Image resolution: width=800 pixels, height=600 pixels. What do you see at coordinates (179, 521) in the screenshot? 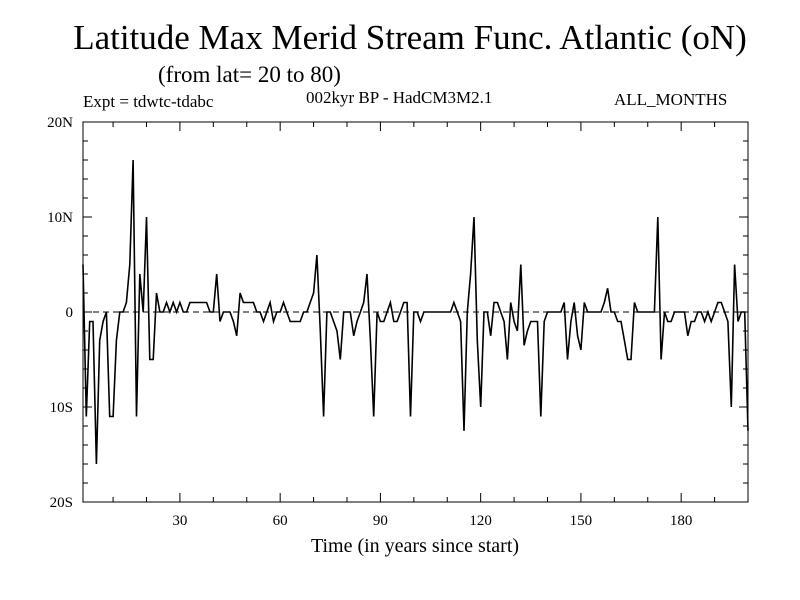
I see `x-tick-label: 30` at bounding box center [179, 521].